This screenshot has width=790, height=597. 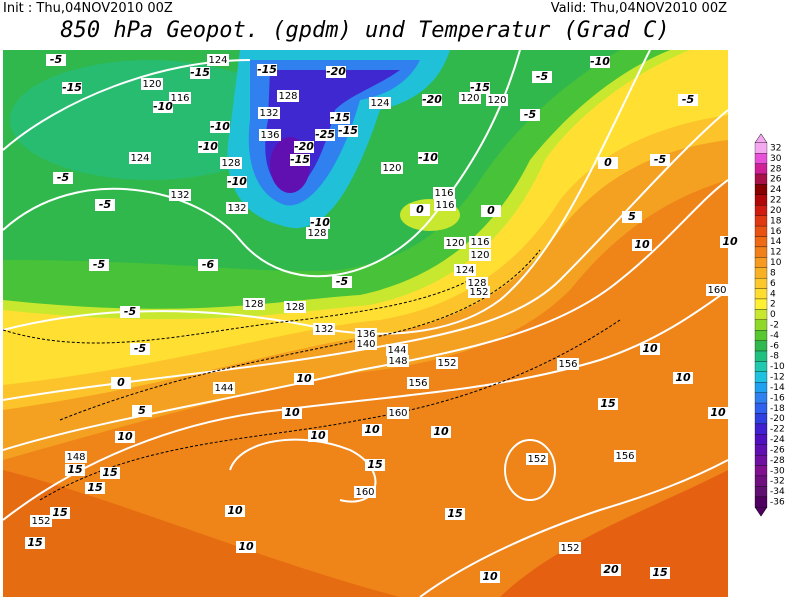 I want to click on colorbar-label: 24, so click(x=776, y=190).